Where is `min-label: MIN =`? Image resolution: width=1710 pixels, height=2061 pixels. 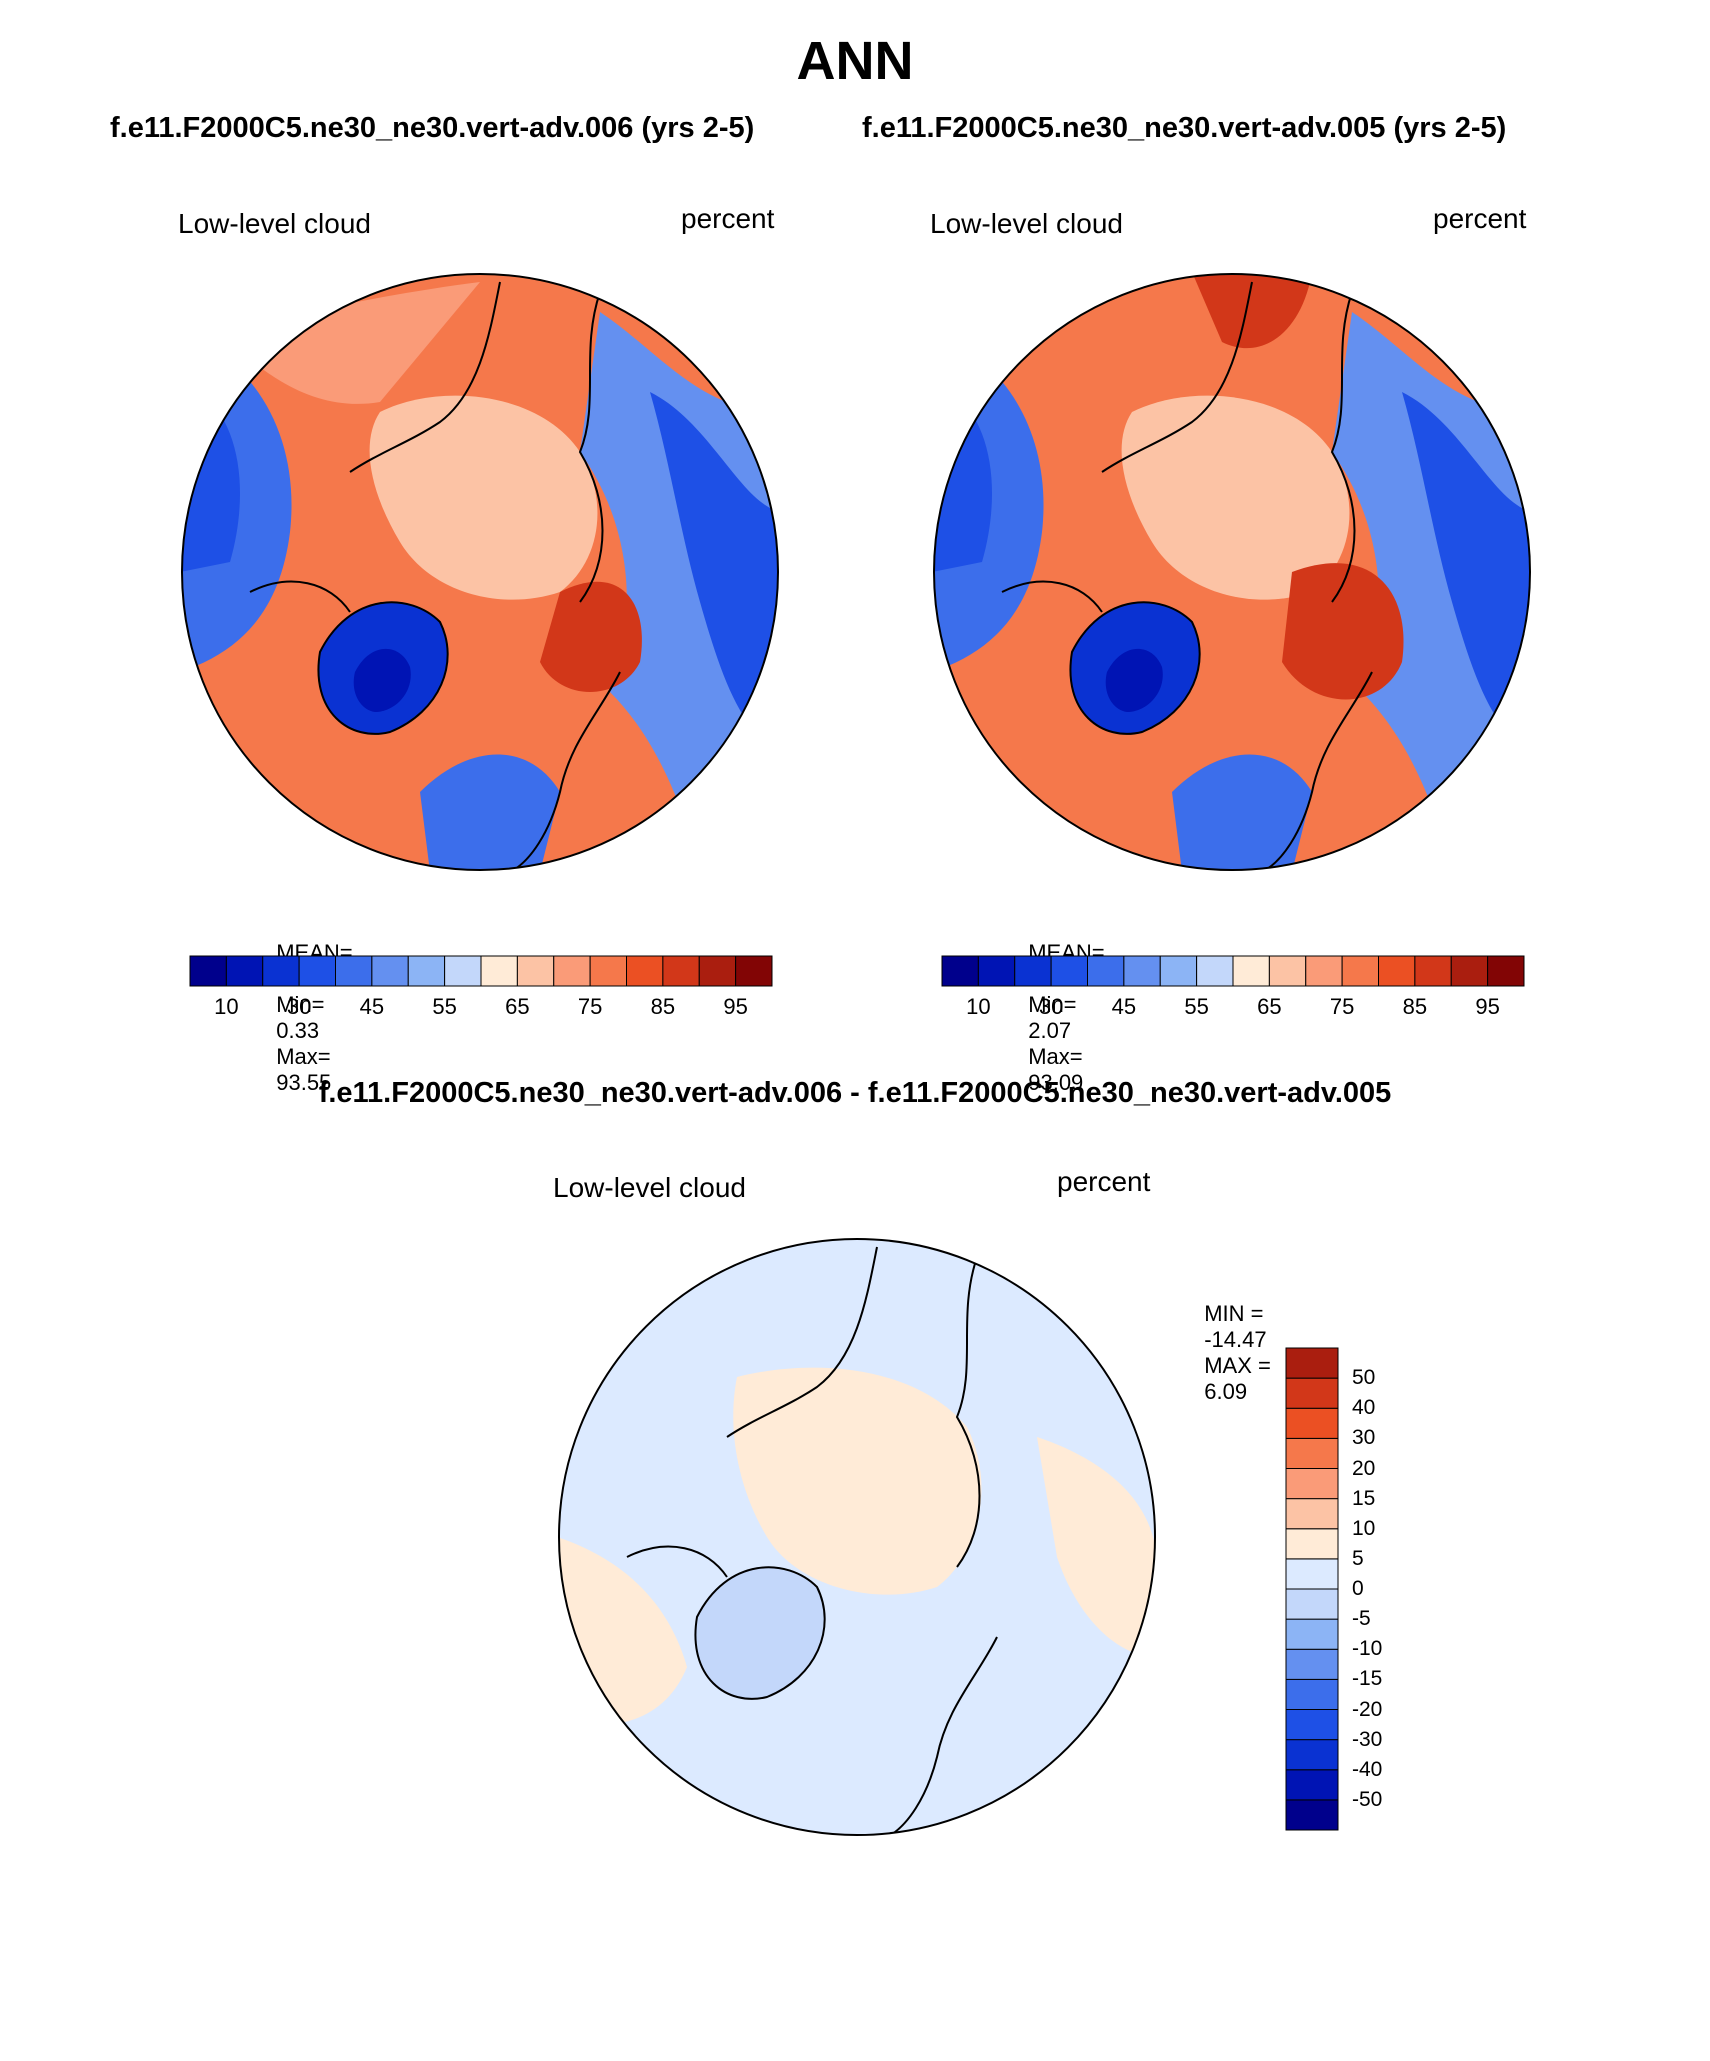
min-label: MIN = is located at coordinates (1234, 1313).